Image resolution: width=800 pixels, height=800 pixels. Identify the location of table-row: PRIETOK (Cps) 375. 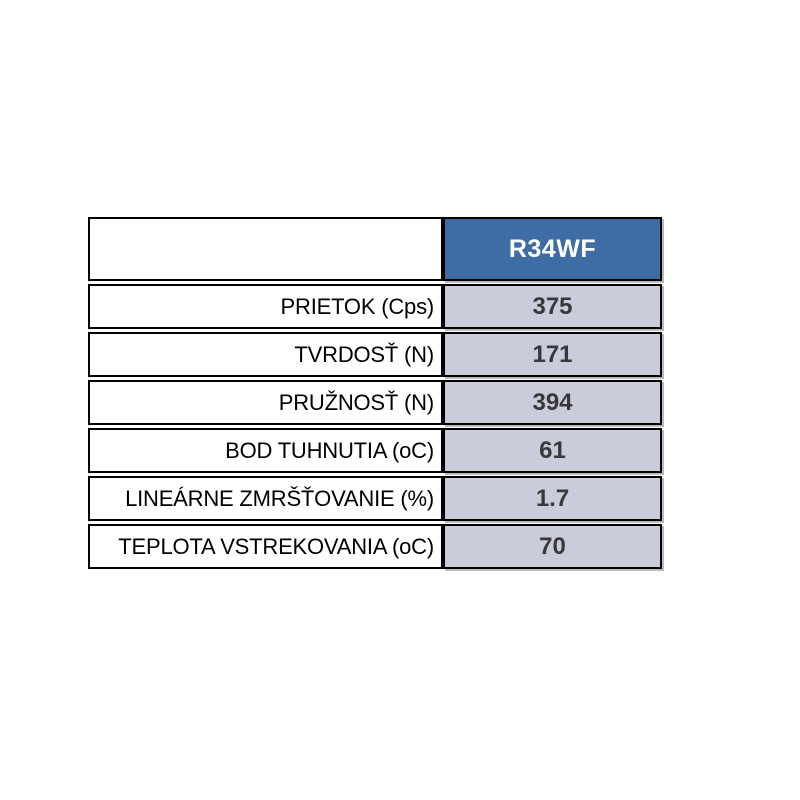
(375, 306).